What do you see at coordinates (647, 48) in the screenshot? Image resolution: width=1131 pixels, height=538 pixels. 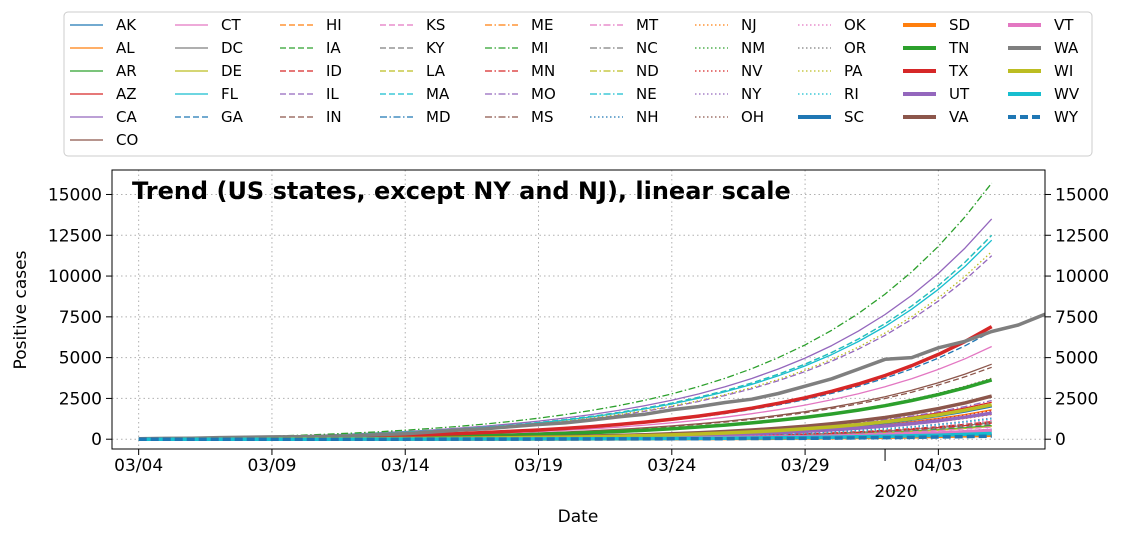 I see `legend-label-nc: NC` at bounding box center [647, 48].